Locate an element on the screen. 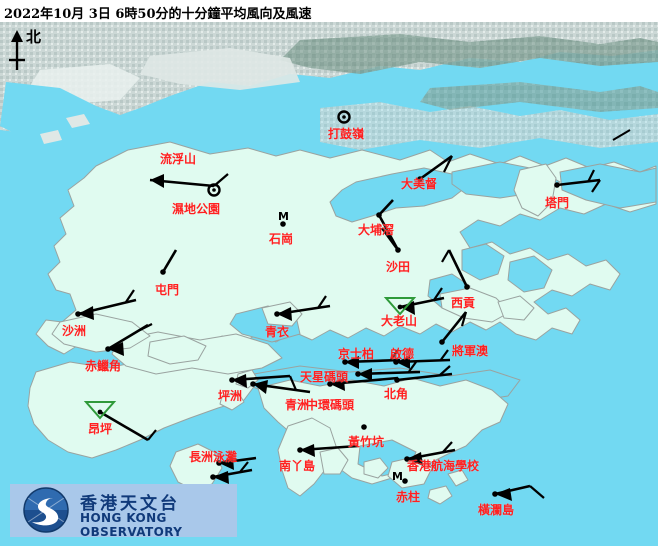  station-label-tseung-kwan-o: 將軍澳 is located at coordinates (470, 351).